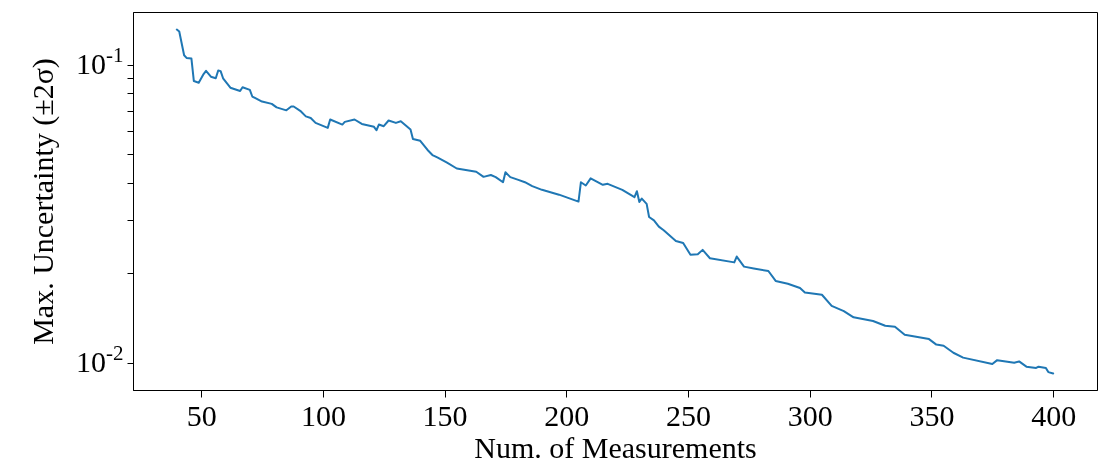  I want to click on x-tick-label: 400, so click(1054, 415).